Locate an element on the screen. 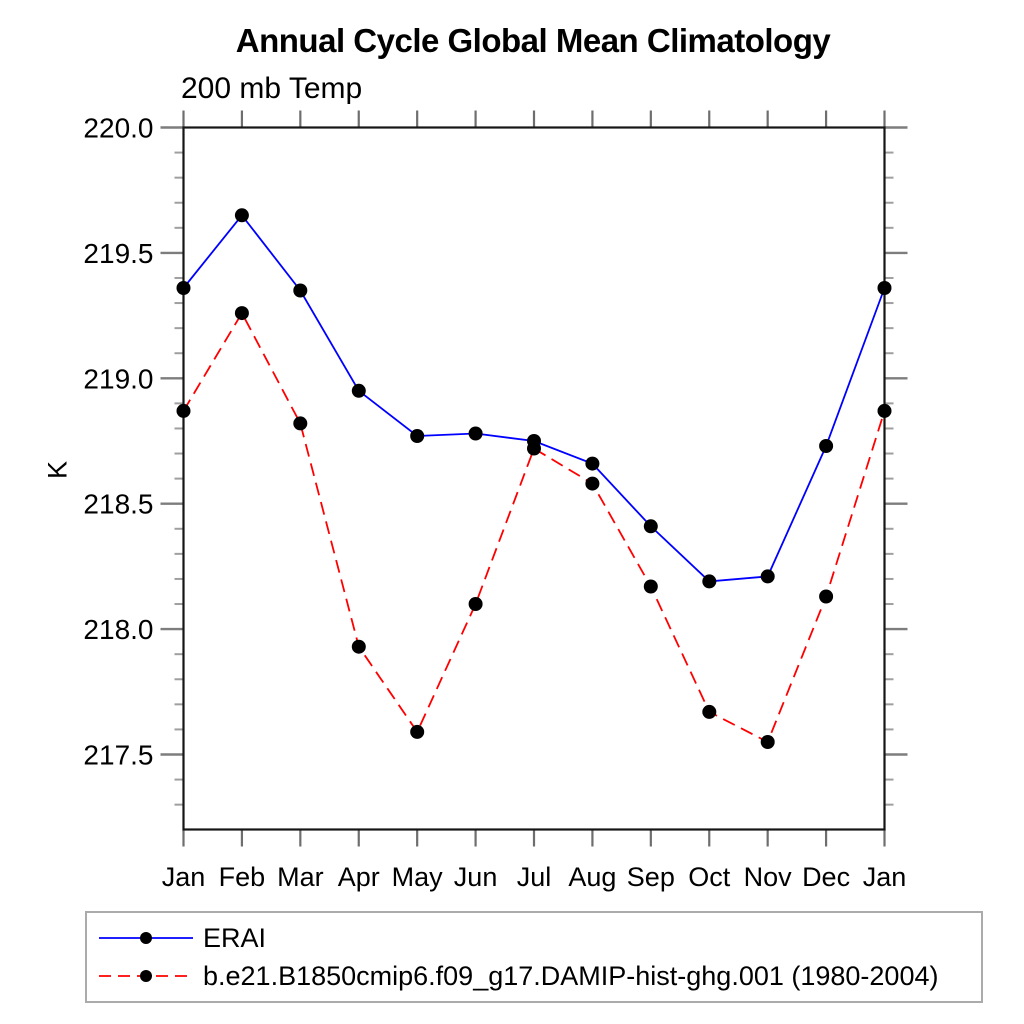 The width and height of the screenshot is (1024, 1024). erai-legend-key is located at coordinates (146, 938).